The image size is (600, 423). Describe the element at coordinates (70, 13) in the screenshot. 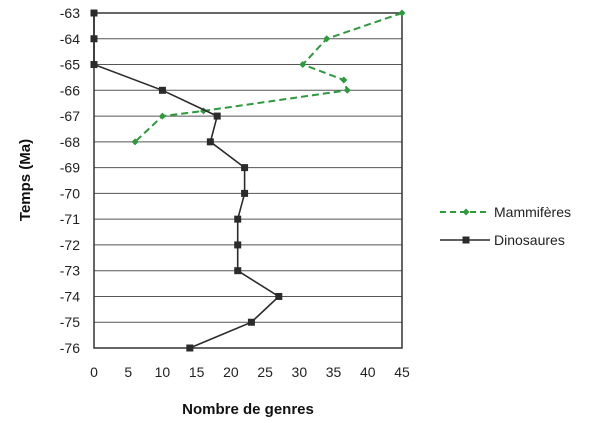

I see `y-tick-label: -63` at that location.